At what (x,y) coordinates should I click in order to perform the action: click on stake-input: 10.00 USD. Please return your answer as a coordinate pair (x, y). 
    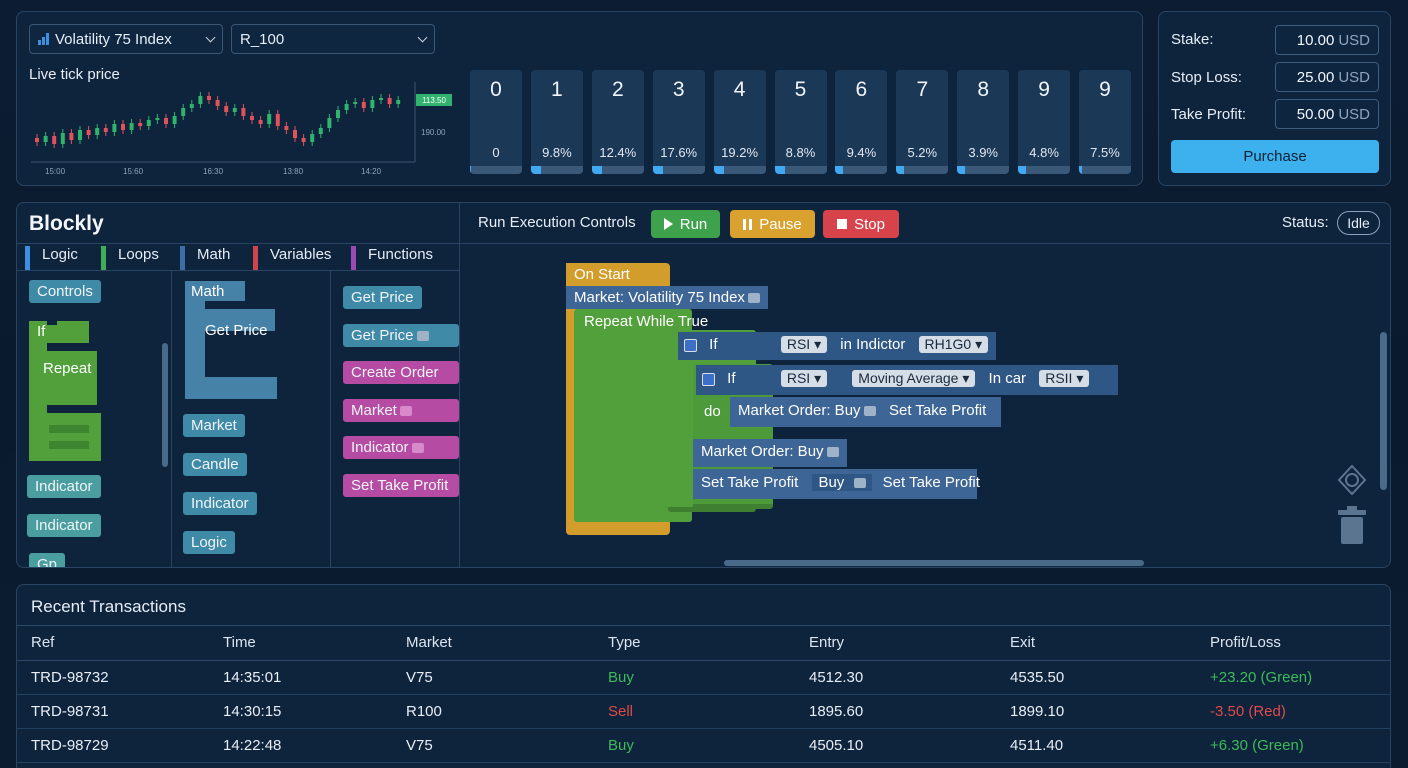
    Looking at the image, I should click on (1327, 40).